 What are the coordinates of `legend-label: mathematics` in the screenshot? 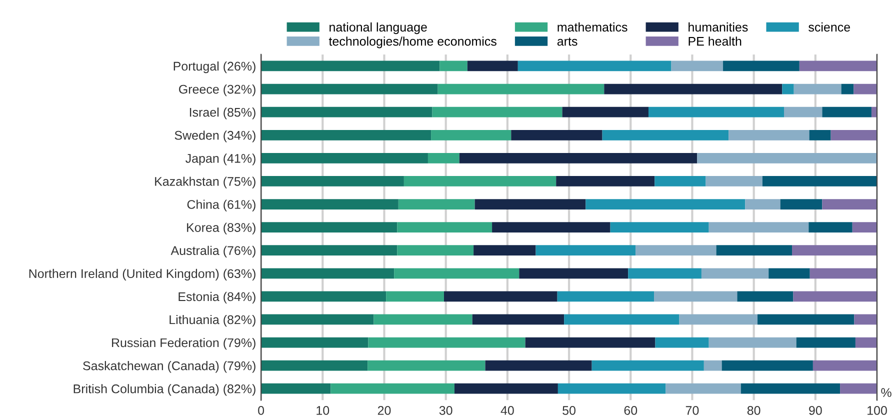 It's located at (593, 27).